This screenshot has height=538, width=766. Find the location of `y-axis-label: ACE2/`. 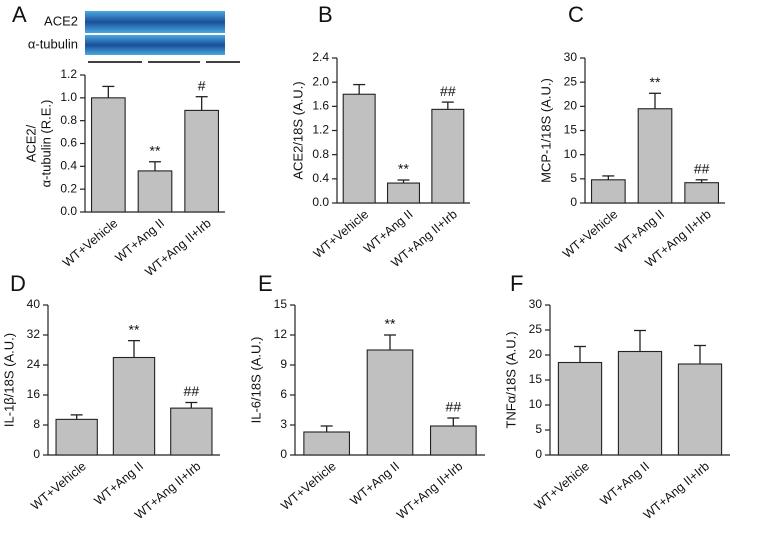

y-axis-label: ACE2/ is located at coordinates (30, 143).